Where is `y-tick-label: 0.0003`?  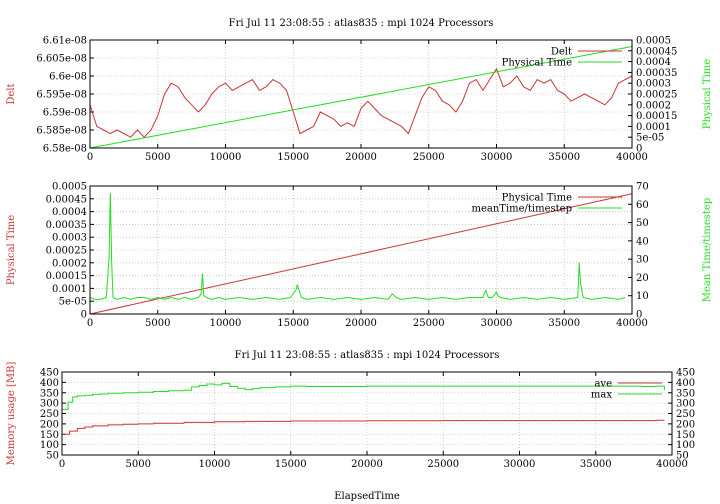
y-tick-label: 0.0003 is located at coordinates (69, 238).